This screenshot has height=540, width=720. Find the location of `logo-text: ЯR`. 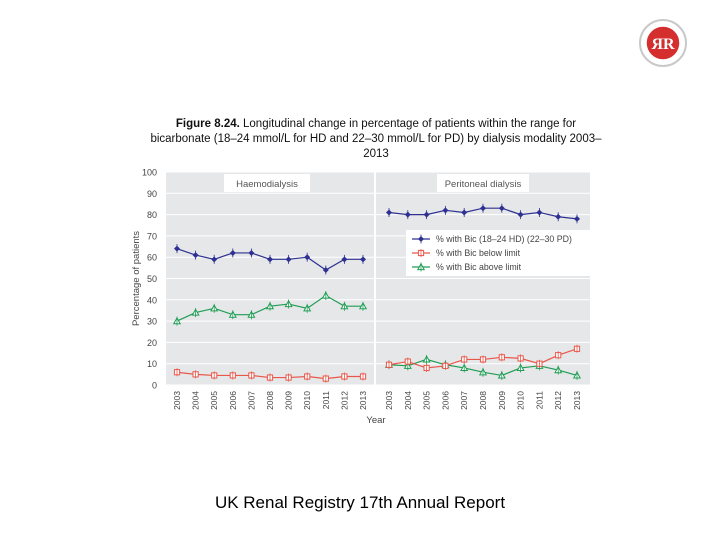

logo-text: ЯR is located at coordinates (663, 44).